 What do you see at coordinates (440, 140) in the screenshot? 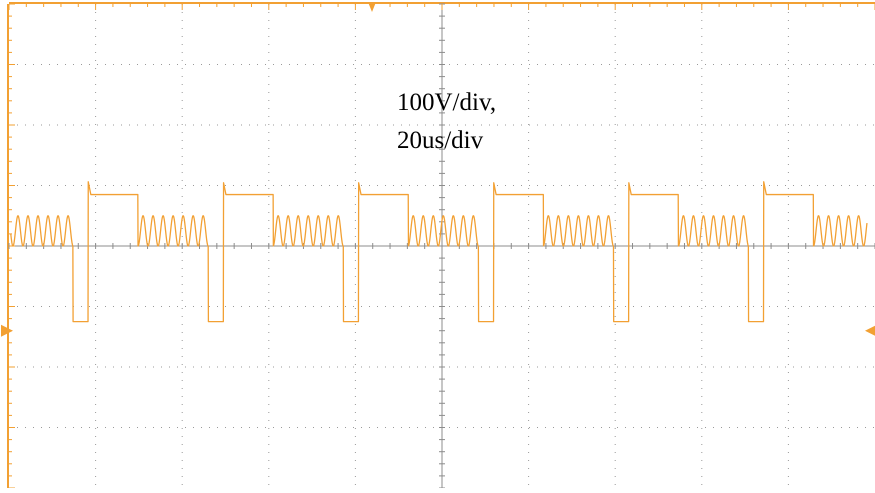
I see `time-scale-label: 20us/div` at bounding box center [440, 140].